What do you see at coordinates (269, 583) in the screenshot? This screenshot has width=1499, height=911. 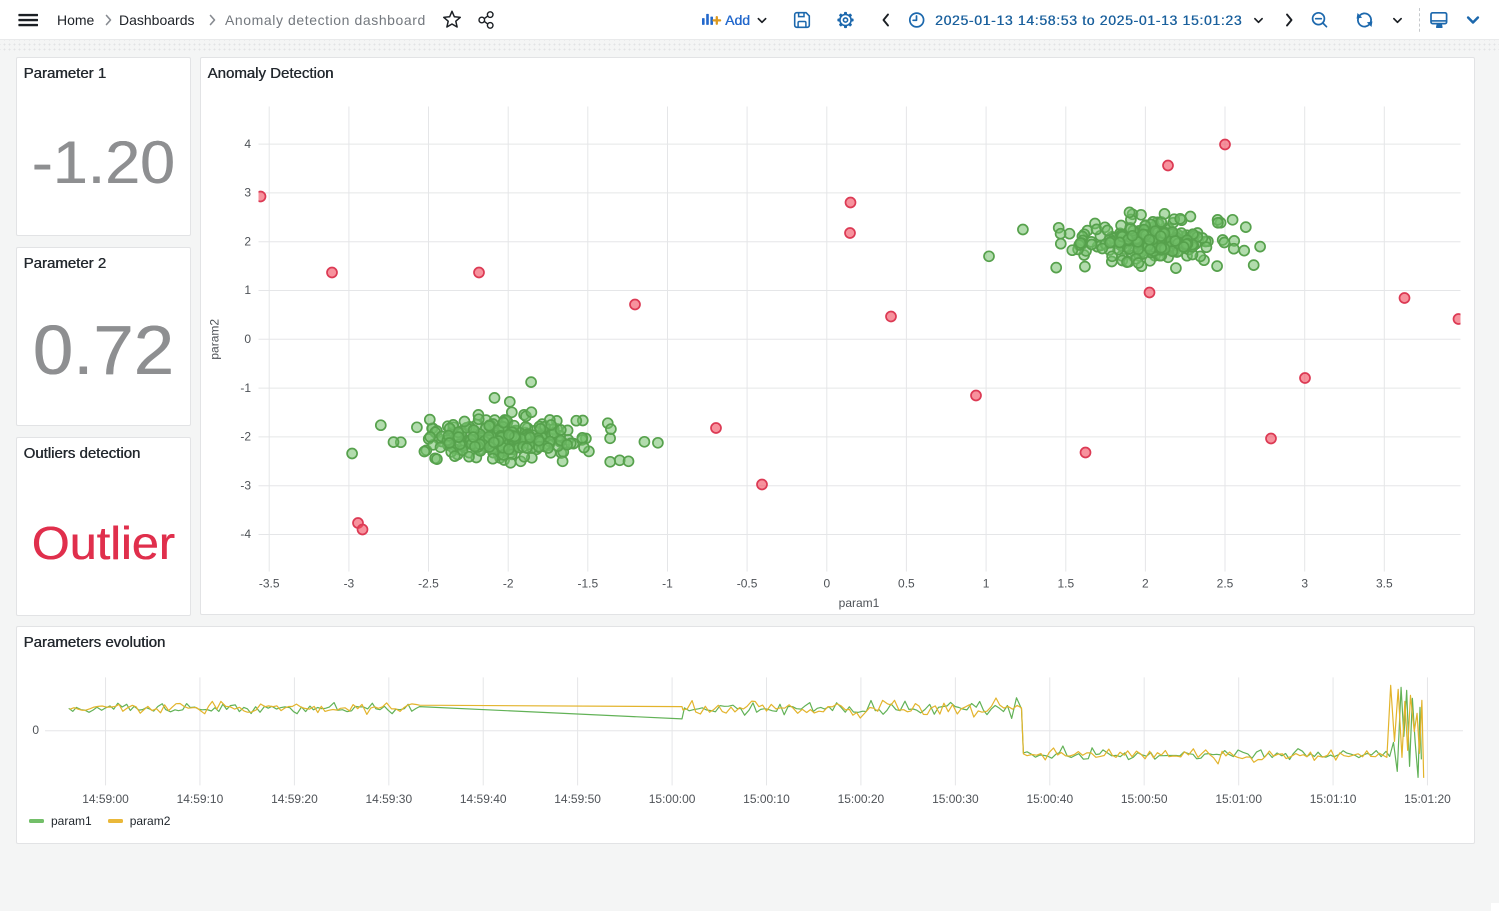 I see `svg-text: -3.5` at bounding box center [269, 583].